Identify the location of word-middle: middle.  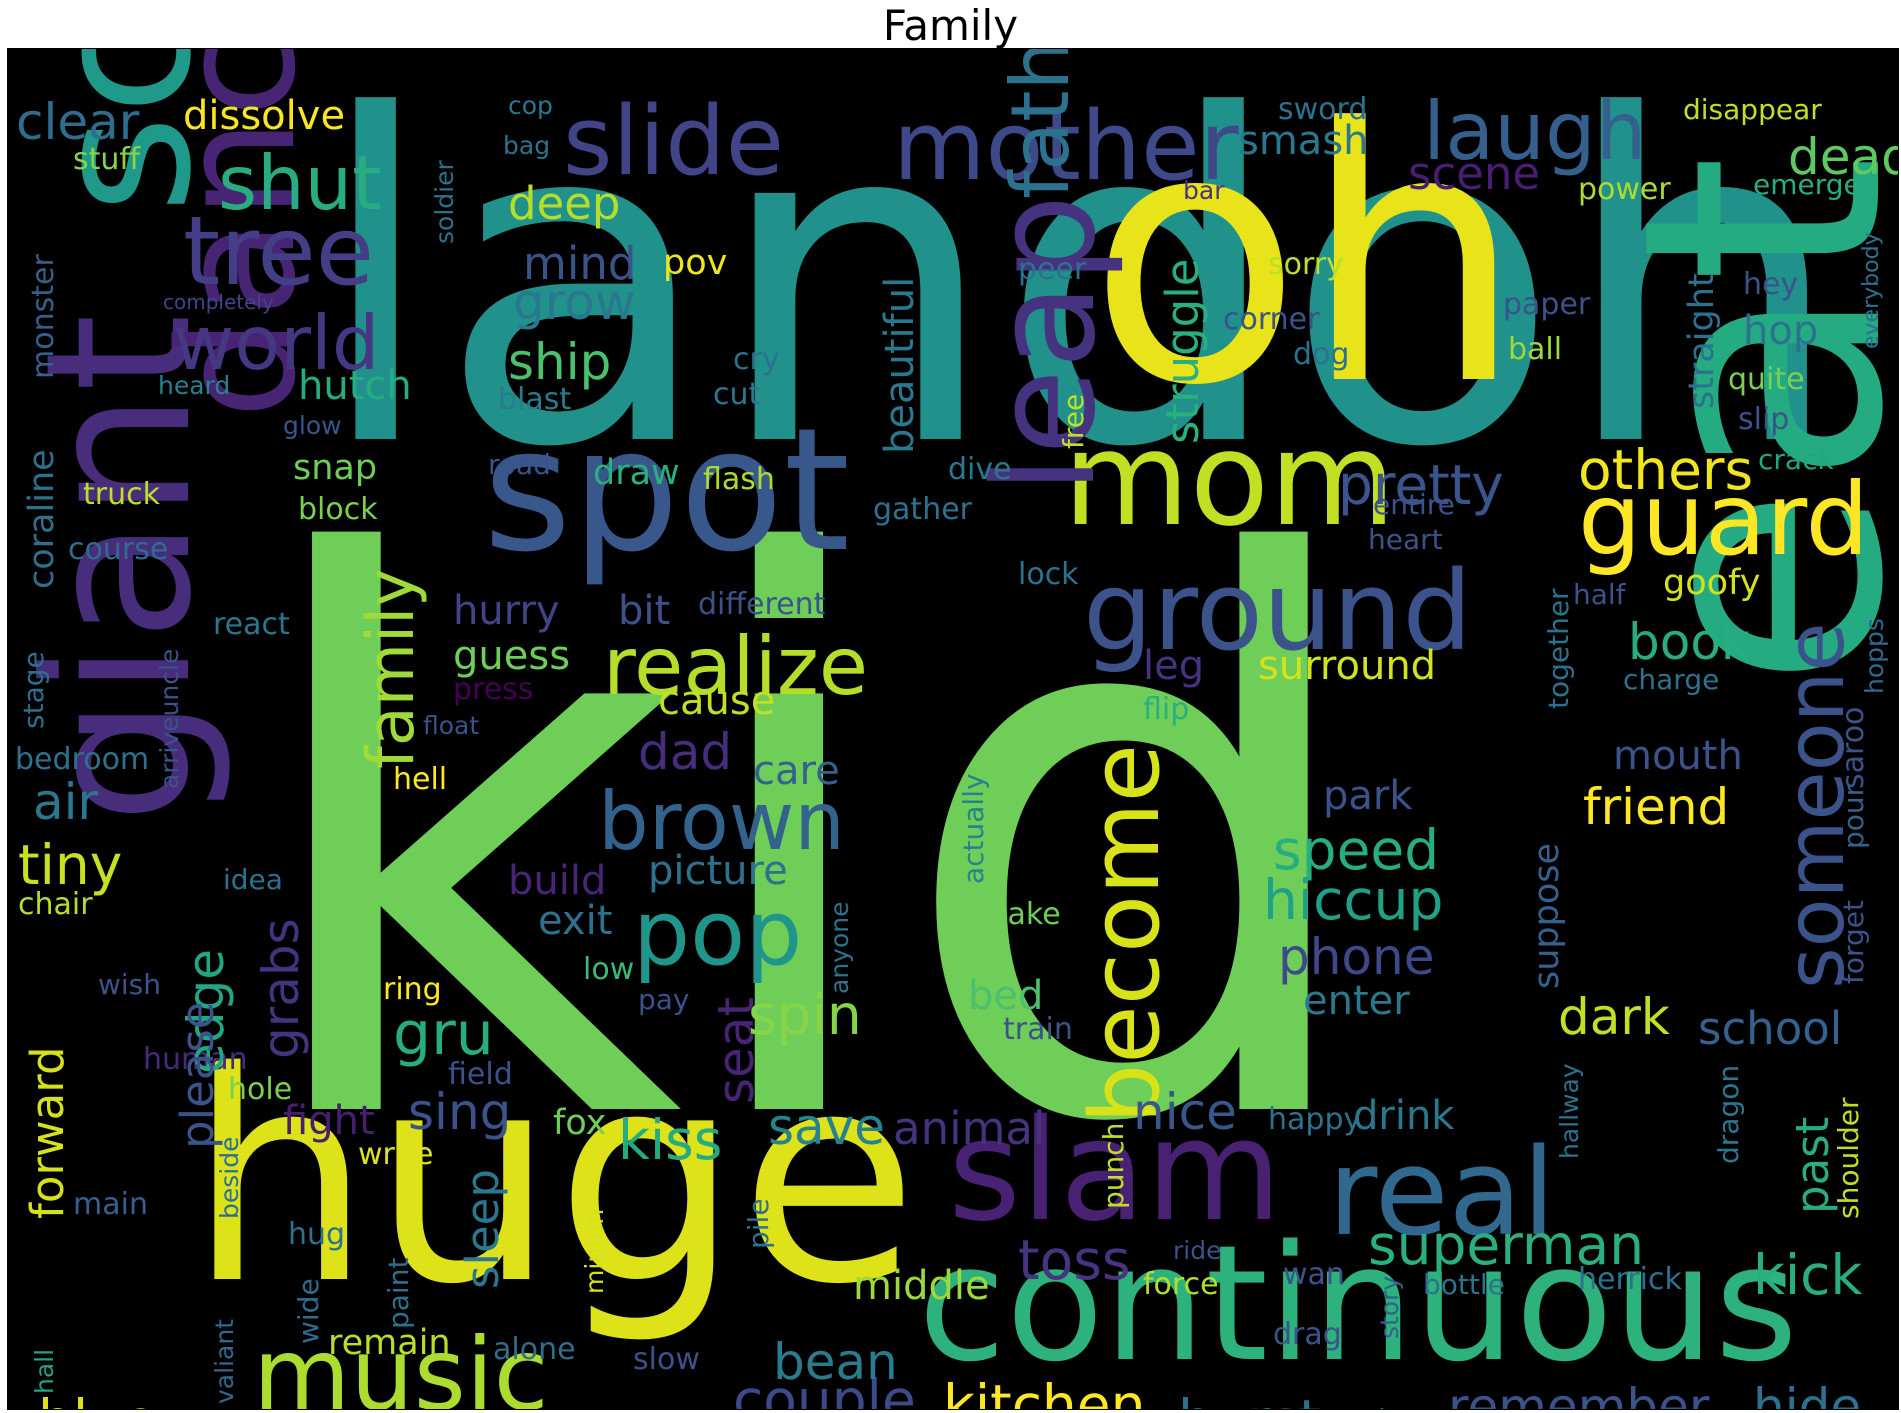
(921, 1286).